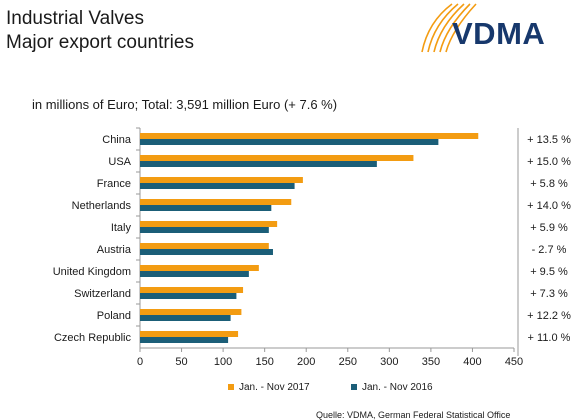 This screenshot has width=580, height=420. What do you see at coordinates (75, 18) in the screenshot?
I see `chart-title: Industrial Valves` at bounding box center [75, 18].